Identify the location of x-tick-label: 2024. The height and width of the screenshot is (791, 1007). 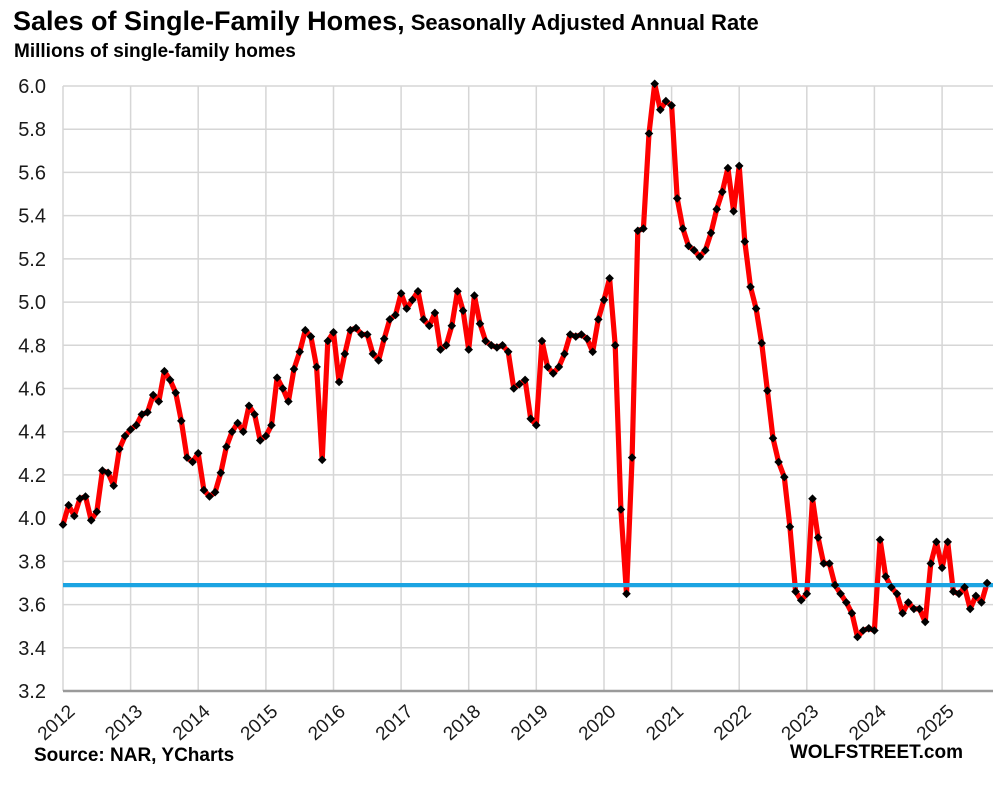
(868, 723).